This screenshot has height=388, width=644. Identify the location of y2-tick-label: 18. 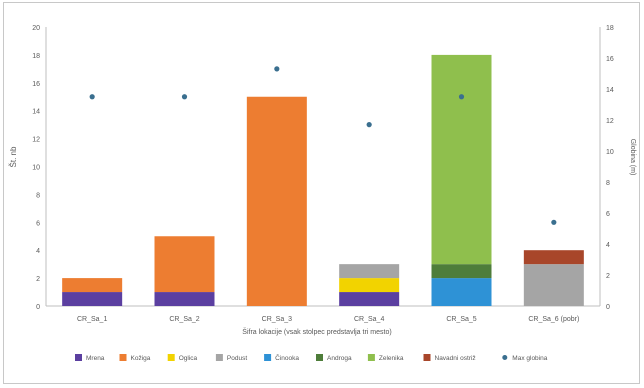
(610, 28).